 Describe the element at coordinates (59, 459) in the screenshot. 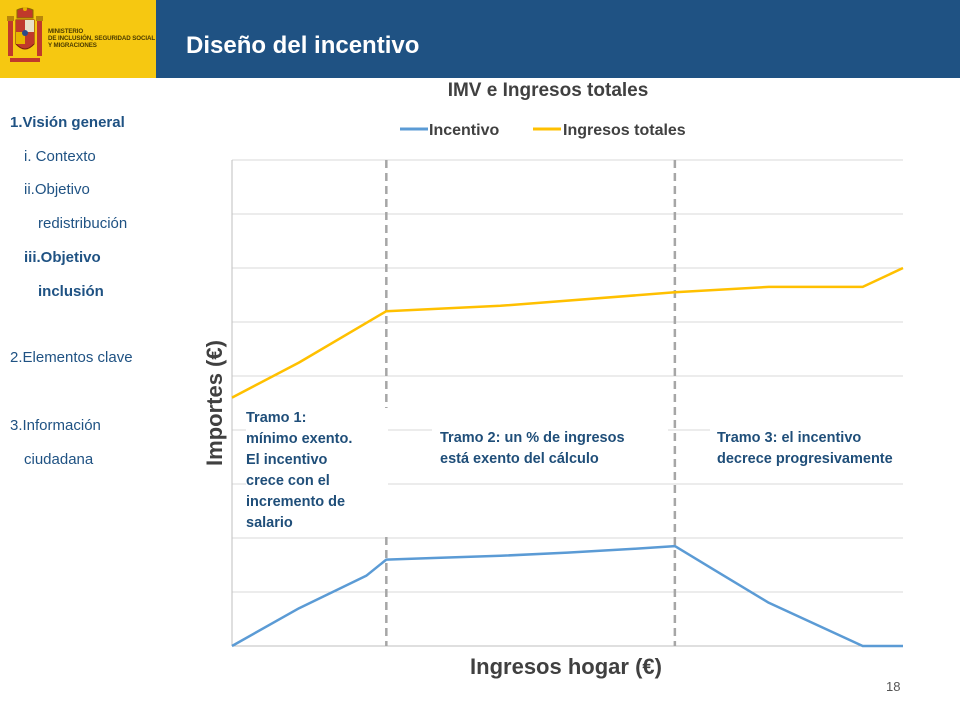

I see `nav-item-informacion-ciudadana-cont: ciudadana` at that location.